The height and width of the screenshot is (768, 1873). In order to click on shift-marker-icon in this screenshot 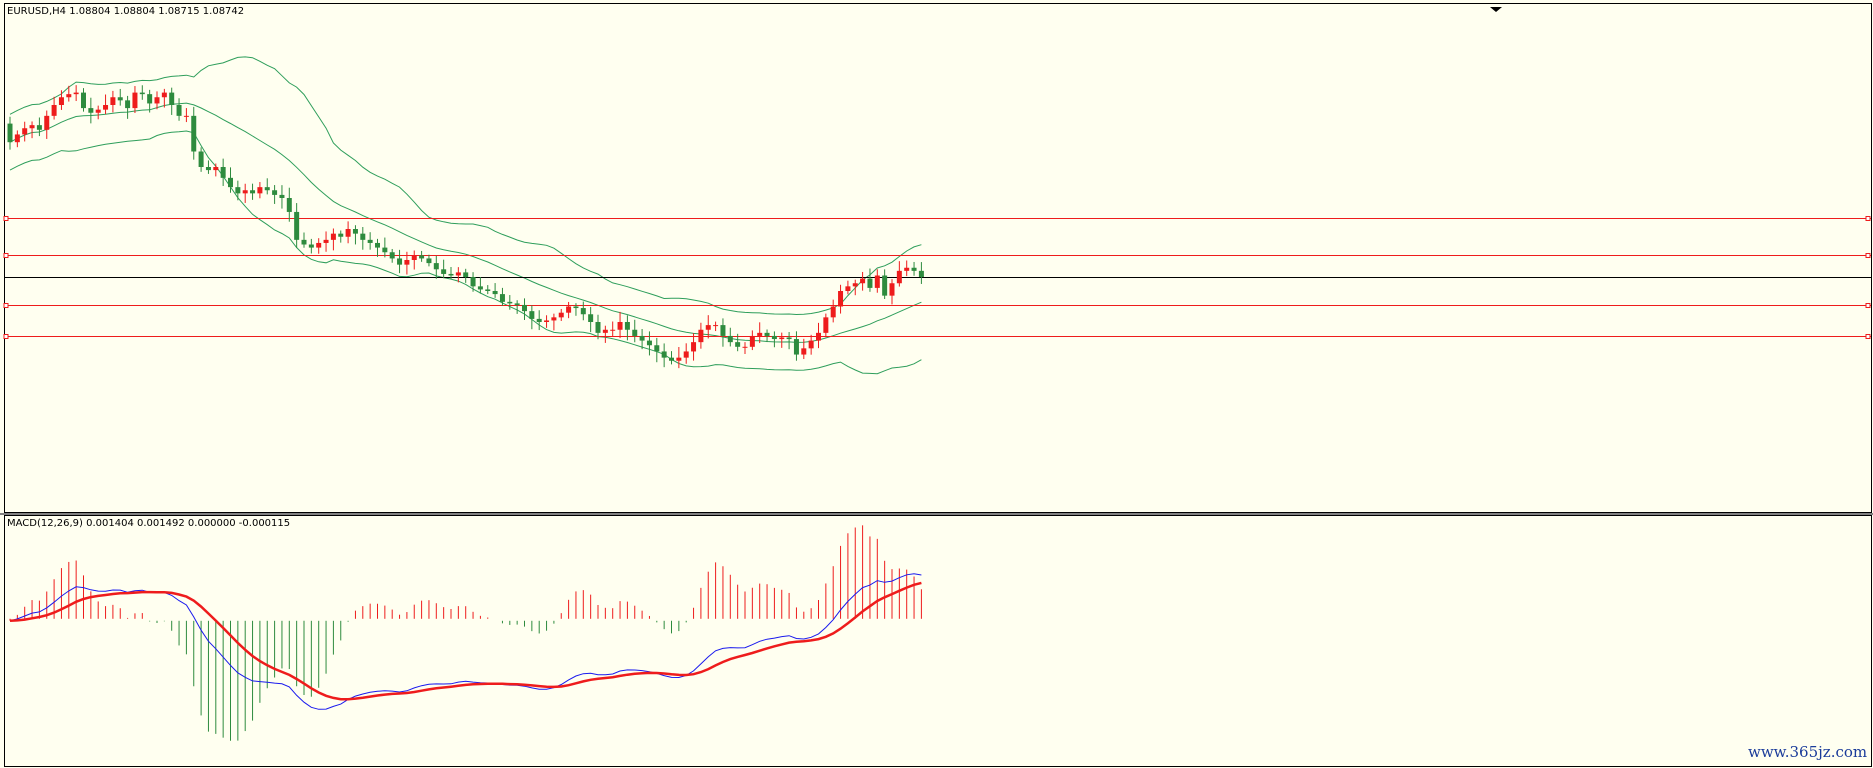, I will do `click(1496, 9)`.